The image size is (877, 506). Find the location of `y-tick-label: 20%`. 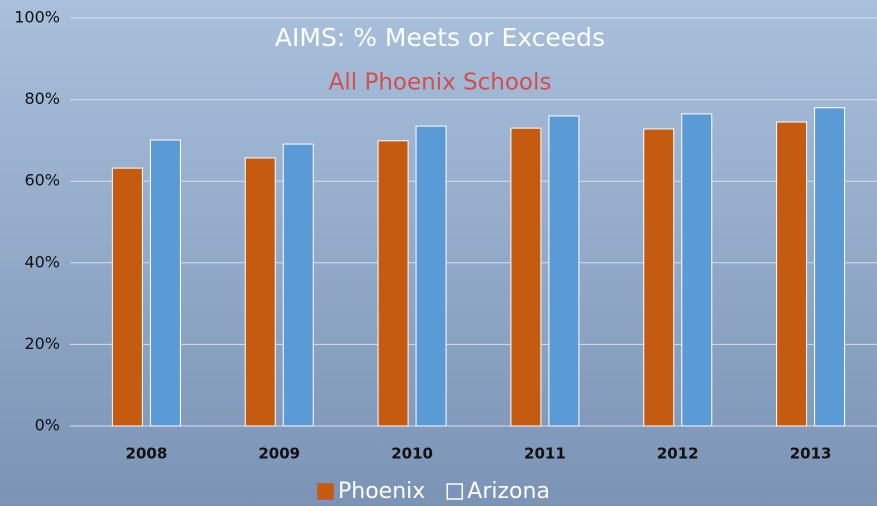

y-tick-label: 20% is located at coordinates (42, 343).